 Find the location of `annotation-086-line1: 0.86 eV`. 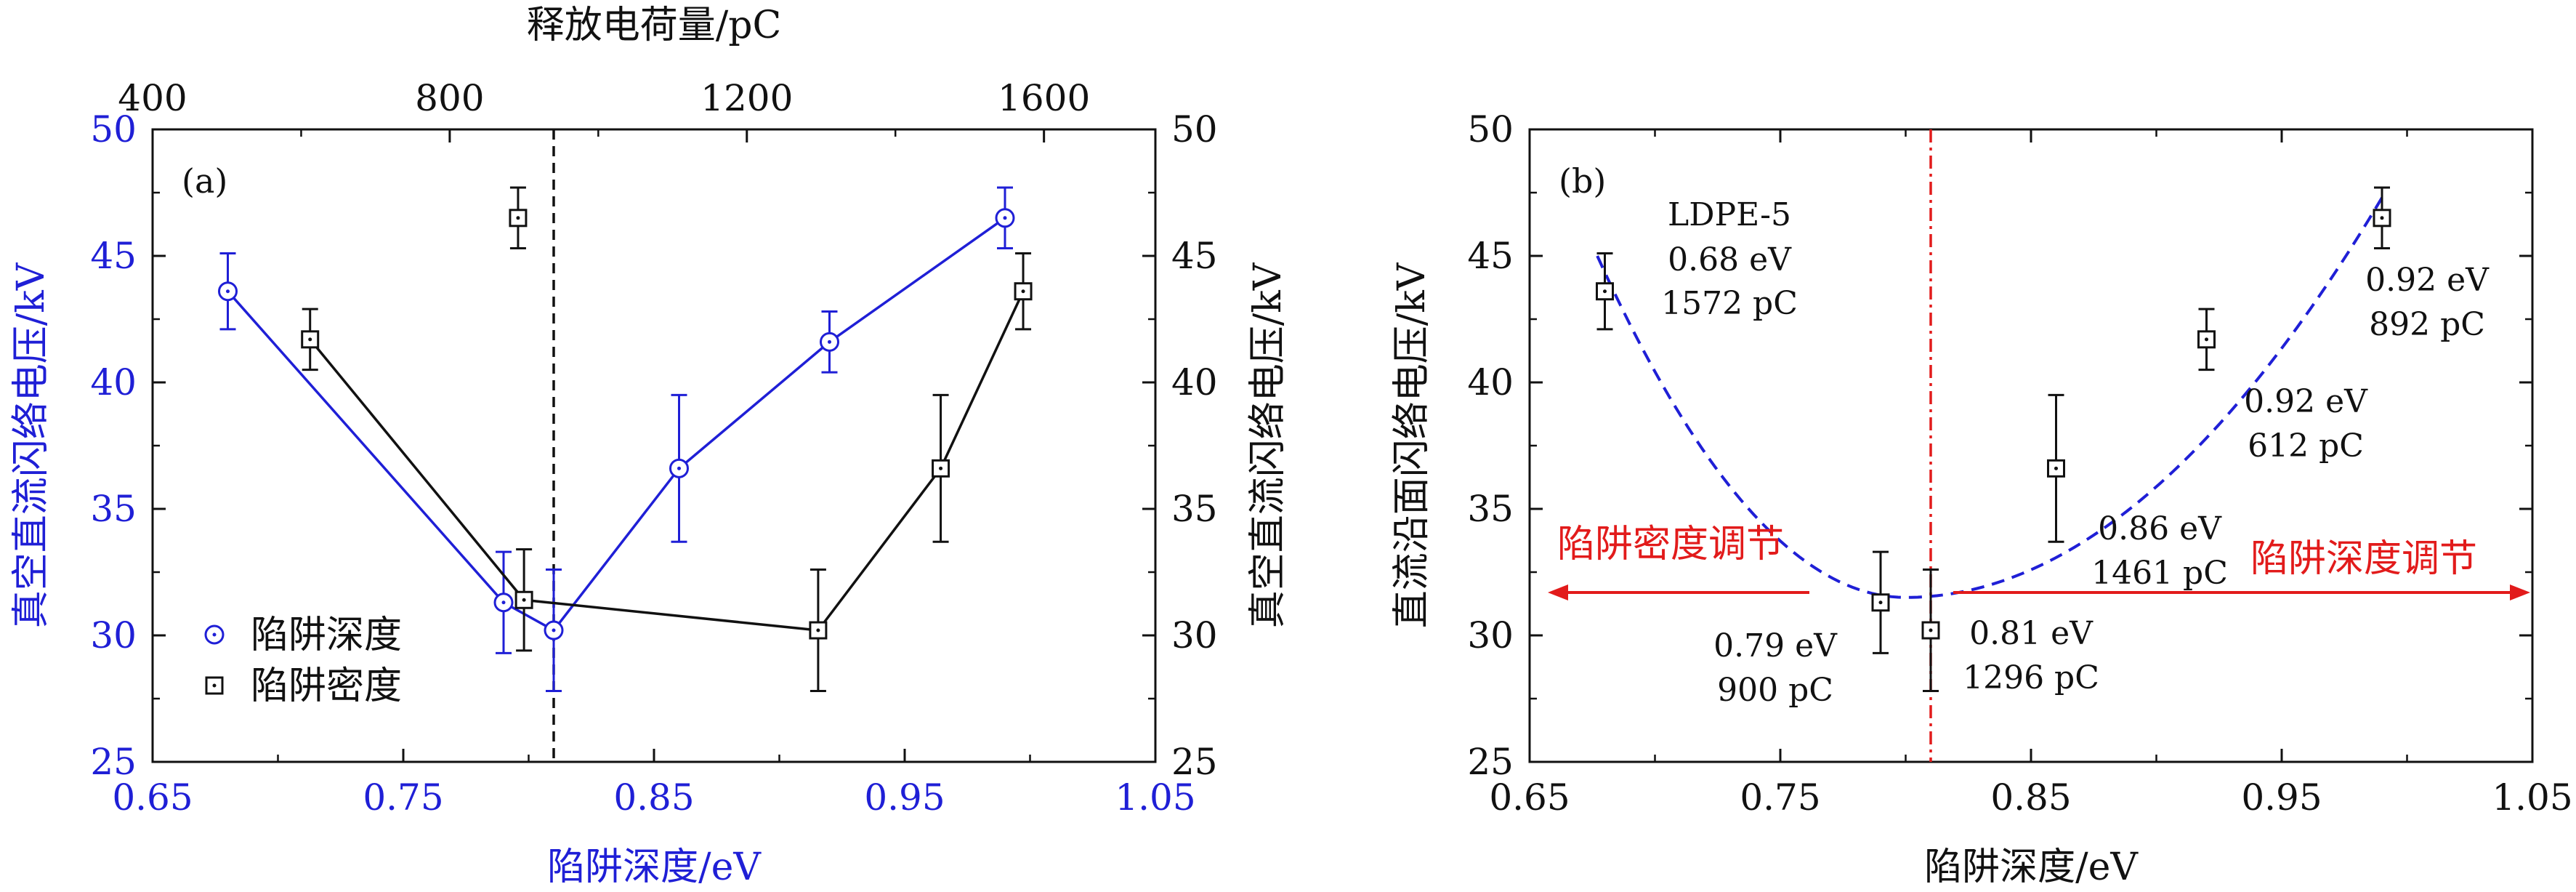

annotation-086-line1: 0.86 eV is located at coordinates (2160, 528).